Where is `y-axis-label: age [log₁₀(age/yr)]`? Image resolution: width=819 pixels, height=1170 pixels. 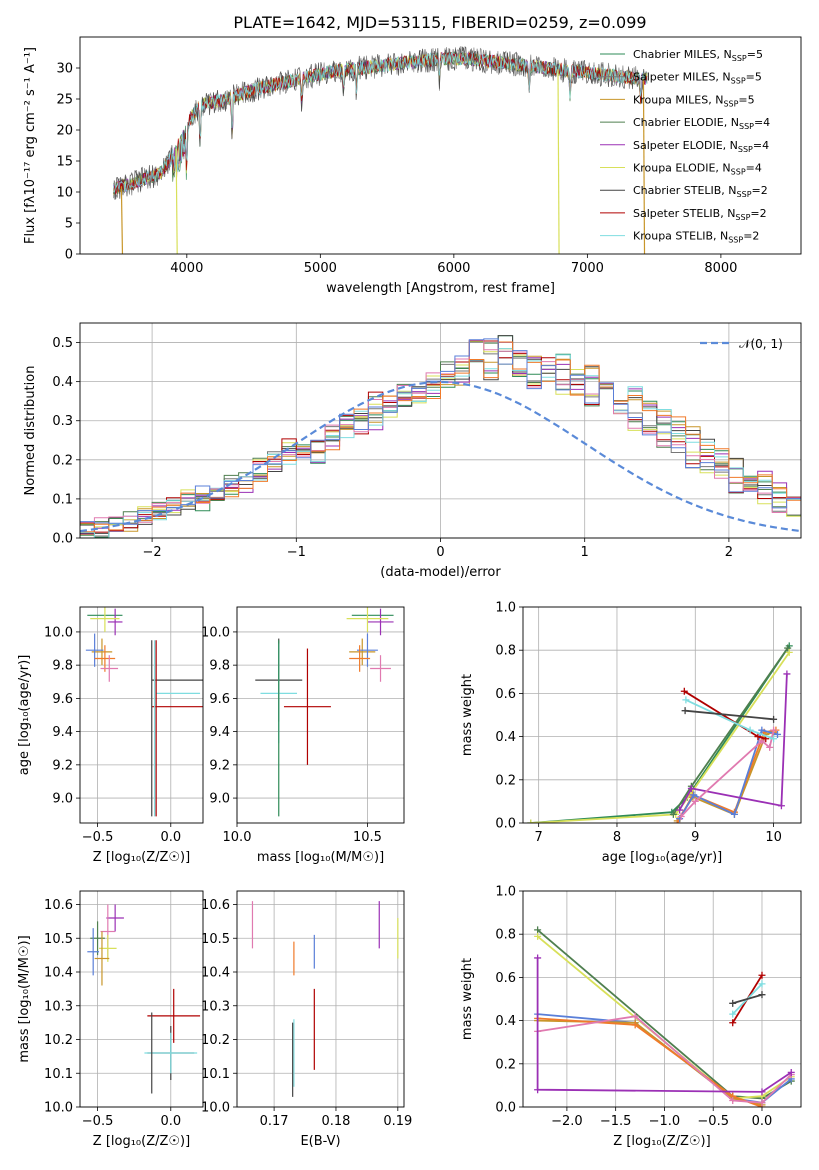 y-axis-label: age [log₁₀(age/yr)] is located at coordinates (24, 715).